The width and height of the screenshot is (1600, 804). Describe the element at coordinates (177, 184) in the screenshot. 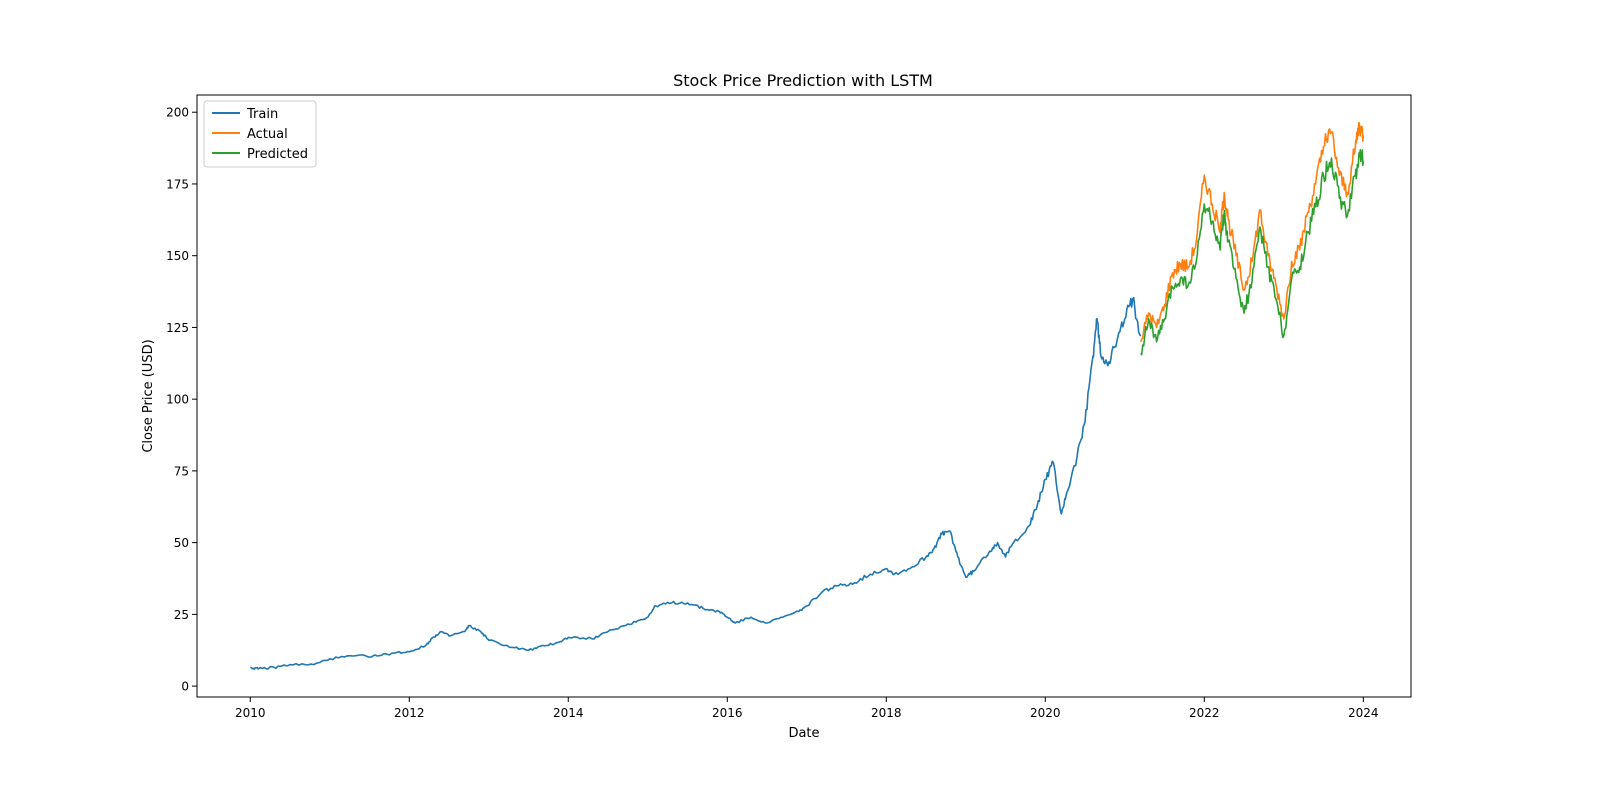

I see `y-tick-label: 175` at that location.